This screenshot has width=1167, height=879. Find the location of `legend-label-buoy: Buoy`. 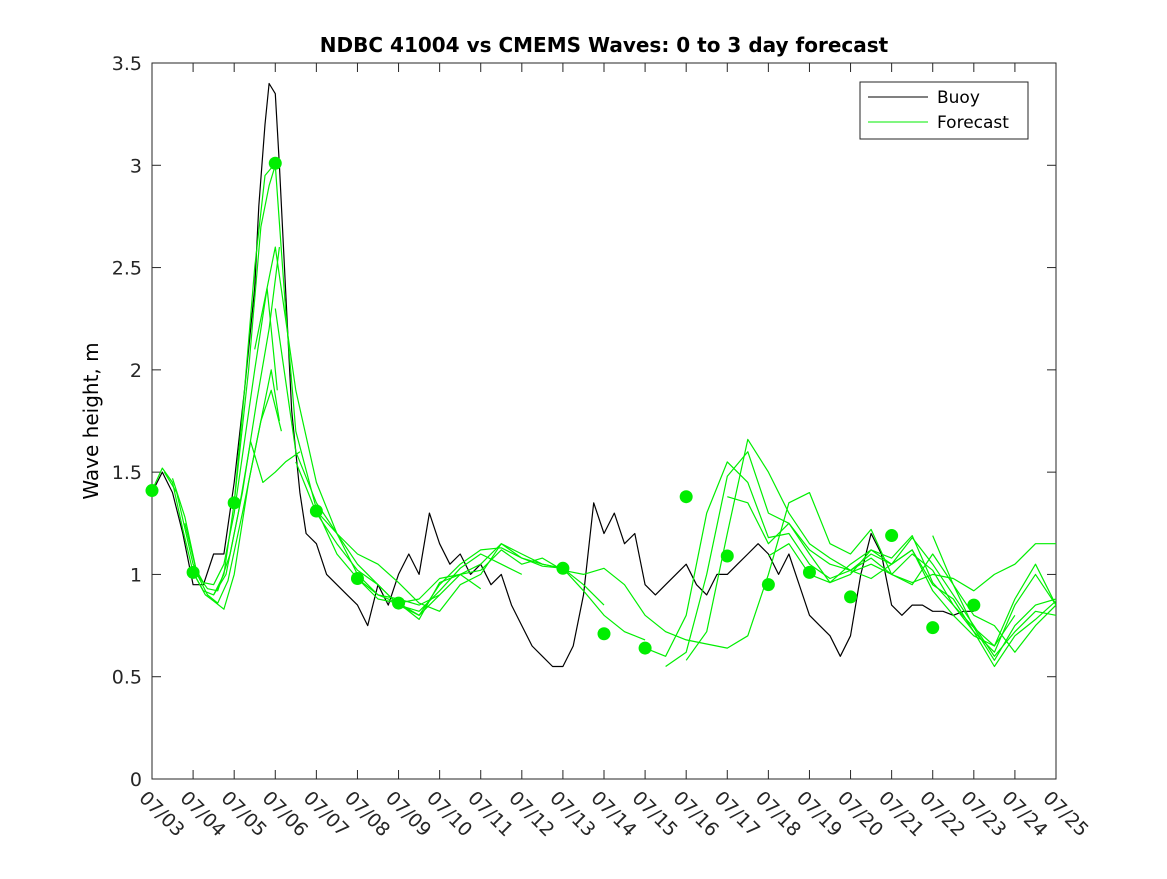

legend-label-buoy: Buoy is located at coordinates (958, 98).